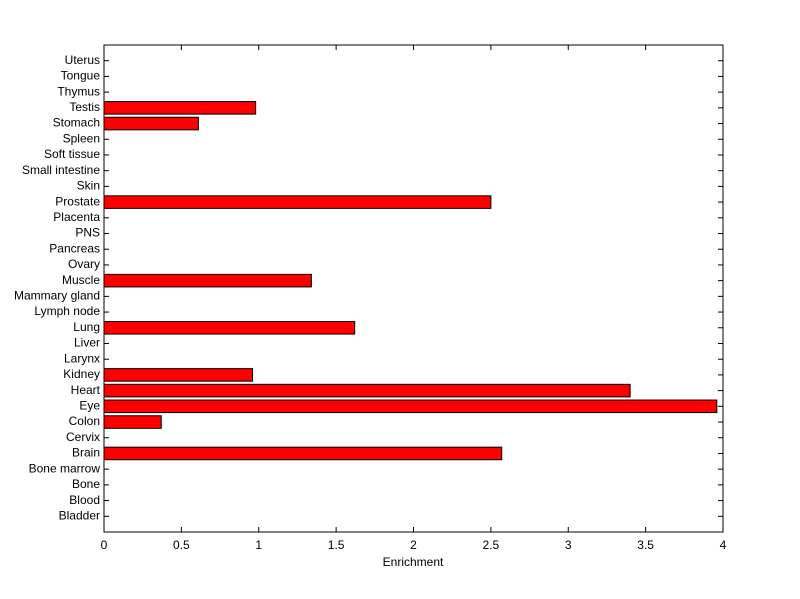 The height and width of the screenshot is (599, 800). What do you see at coordinates (81, 76) in the screenshot?
I see `y-tick-label: Tongue` at bounding box center [81, 76].